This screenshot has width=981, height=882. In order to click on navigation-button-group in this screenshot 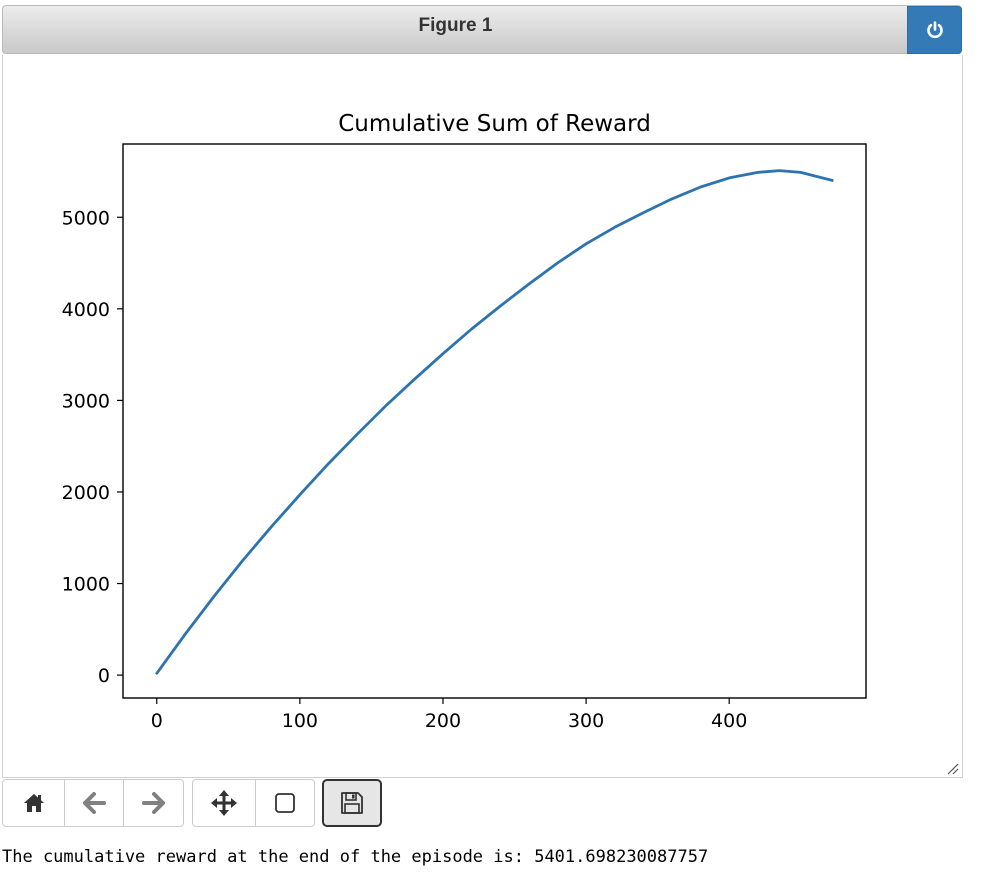, I will do `click(93, 803)`.